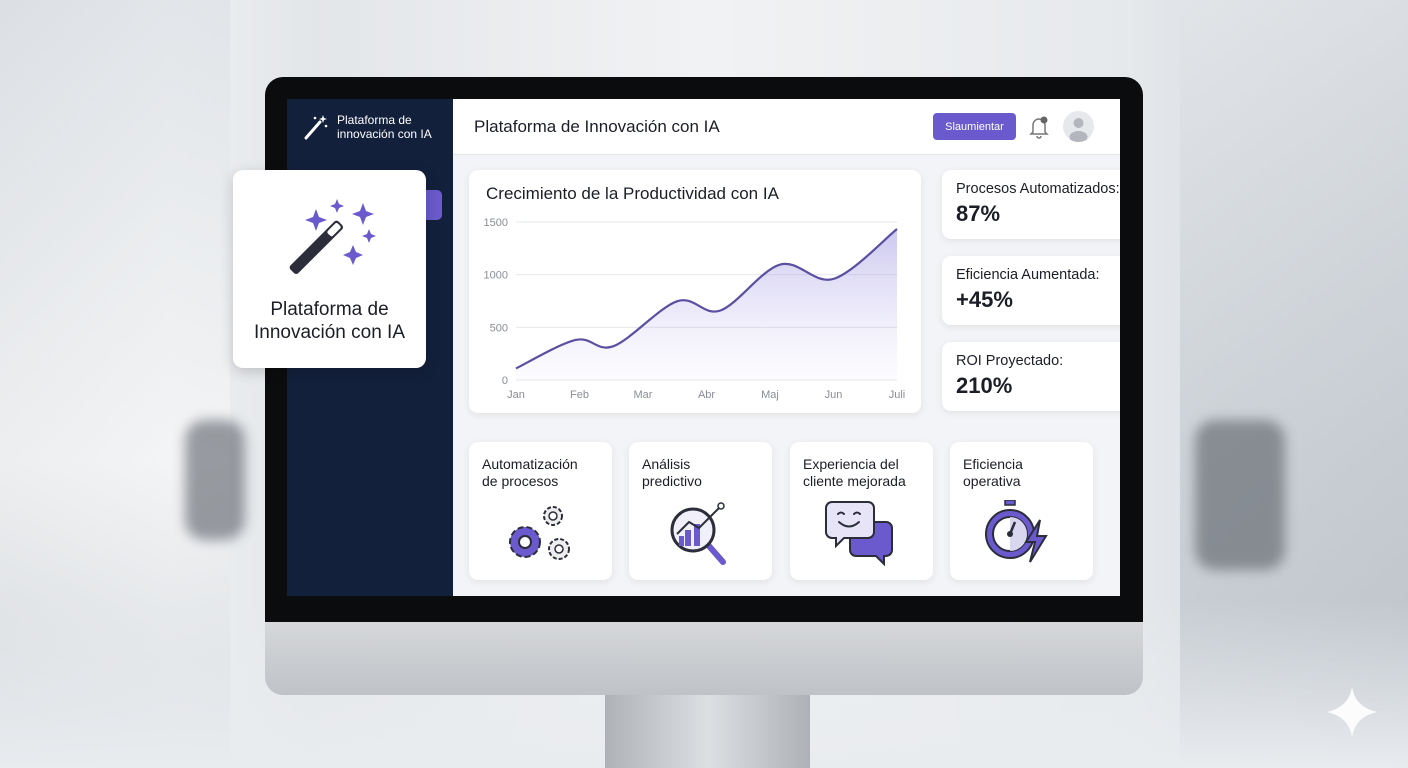  I want to click on feature-title: Experiencia del cliente mejorada, so click(854, 472).